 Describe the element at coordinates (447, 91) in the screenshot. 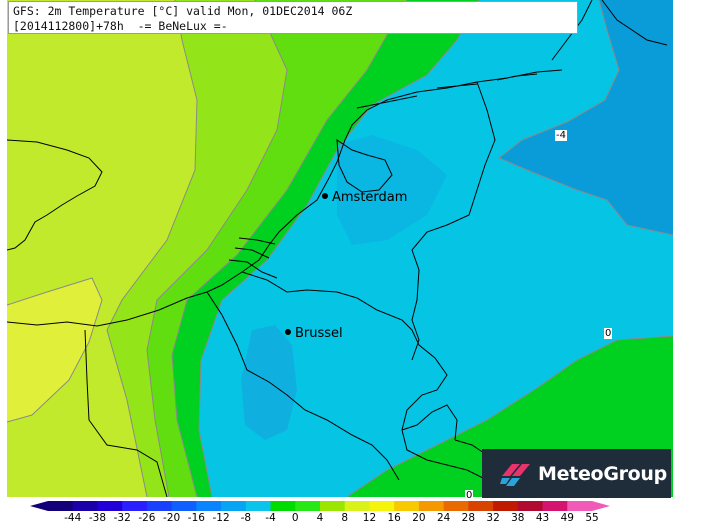

I see `coastline-islands` at that location.